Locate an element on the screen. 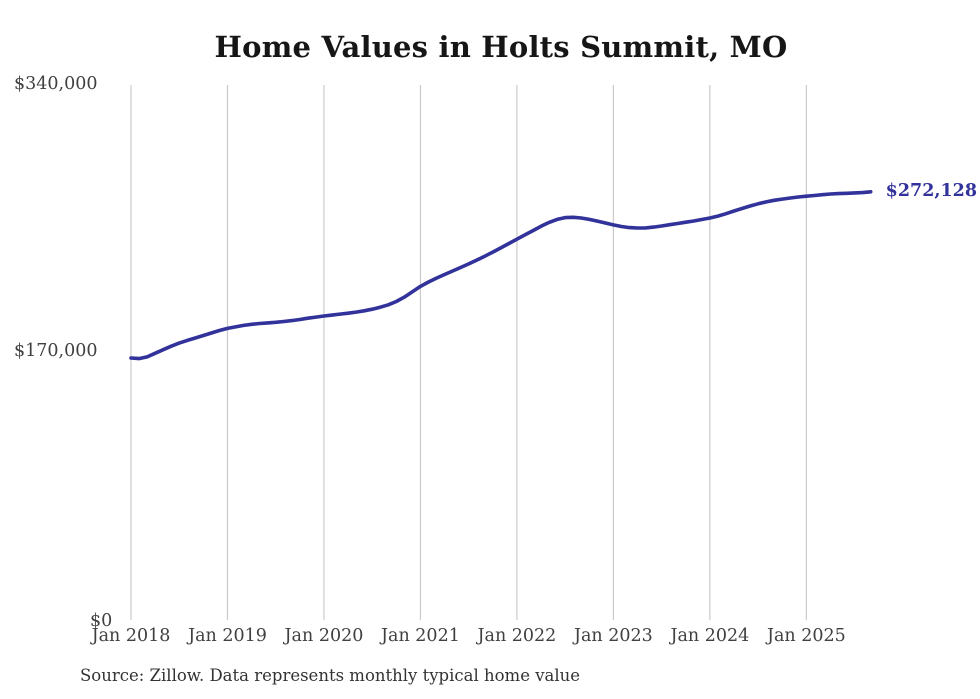 The image size is (980, 699). x-tick-label: Jan 2018 is located at coordinates (130, 636).